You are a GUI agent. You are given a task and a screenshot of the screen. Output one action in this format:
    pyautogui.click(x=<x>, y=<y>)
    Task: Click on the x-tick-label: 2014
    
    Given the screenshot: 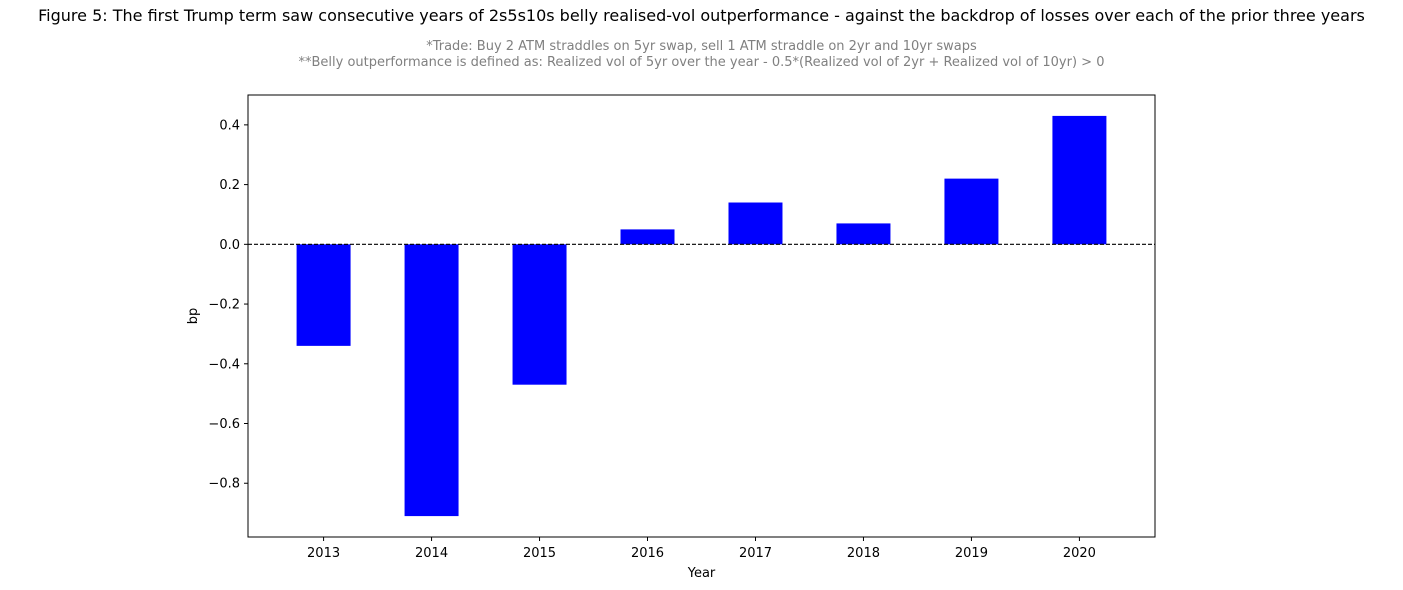 What is the action you would take?
    pyautogui.click(x=431, y=553)
    